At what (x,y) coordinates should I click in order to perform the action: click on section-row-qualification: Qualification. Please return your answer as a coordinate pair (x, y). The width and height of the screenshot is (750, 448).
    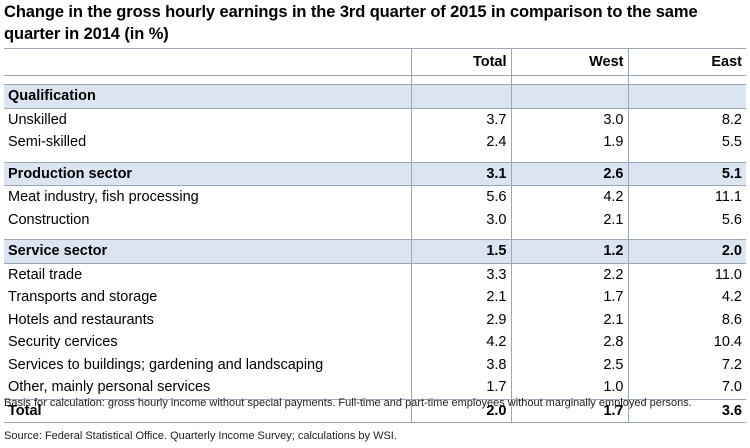
    Looking at the image, I should click on (375, 96).